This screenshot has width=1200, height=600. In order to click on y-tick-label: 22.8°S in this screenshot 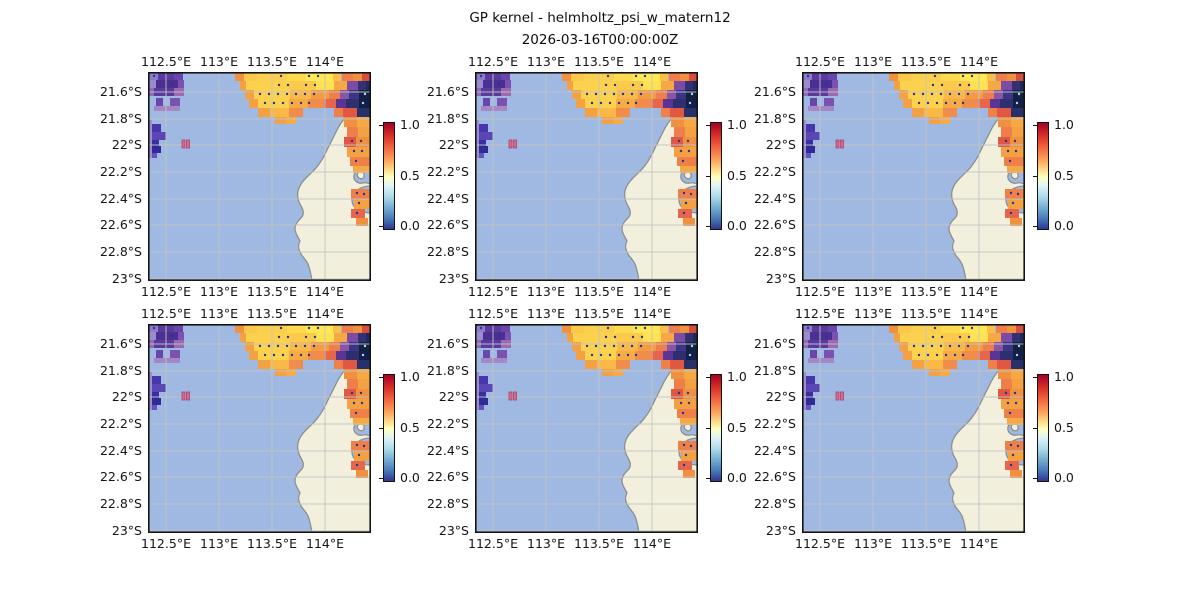, I will do `click(447, 251)`.